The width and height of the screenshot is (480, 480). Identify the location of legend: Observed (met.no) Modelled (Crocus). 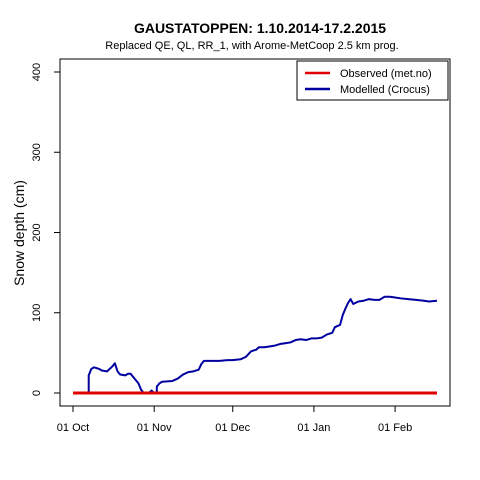
(372, 80).